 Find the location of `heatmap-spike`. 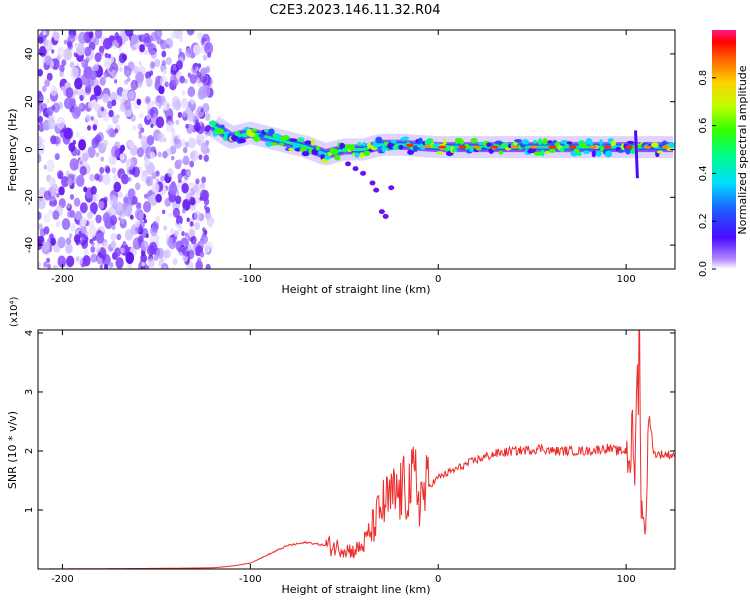

heatmap-spike is located at coordinates (636, 154).